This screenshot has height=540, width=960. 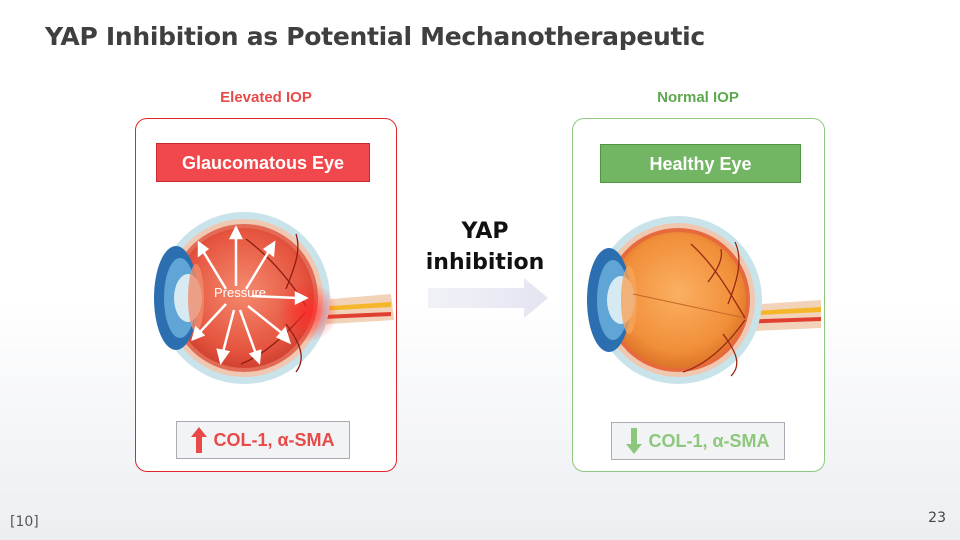 What do you see at coordinates (199, 440) in the screenshot?
I see `up-arrow-icon` at bounding box center [199, 440].